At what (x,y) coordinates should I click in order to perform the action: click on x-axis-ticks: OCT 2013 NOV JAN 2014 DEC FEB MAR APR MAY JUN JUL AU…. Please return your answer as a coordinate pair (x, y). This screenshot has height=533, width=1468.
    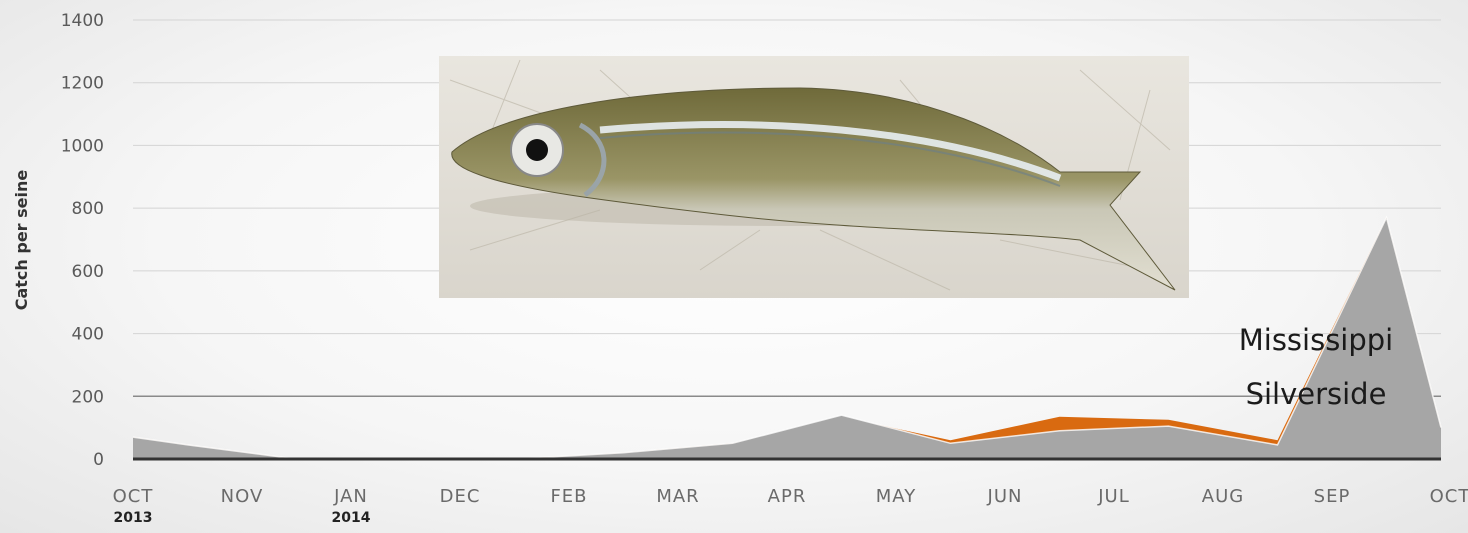
    Looking at the image, I should click on (790, 506).